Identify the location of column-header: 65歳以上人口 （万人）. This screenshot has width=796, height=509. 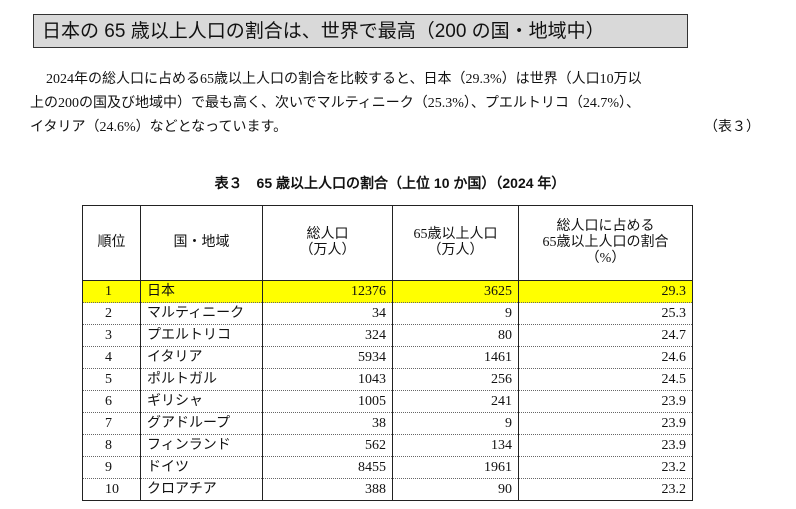
(455, 243).